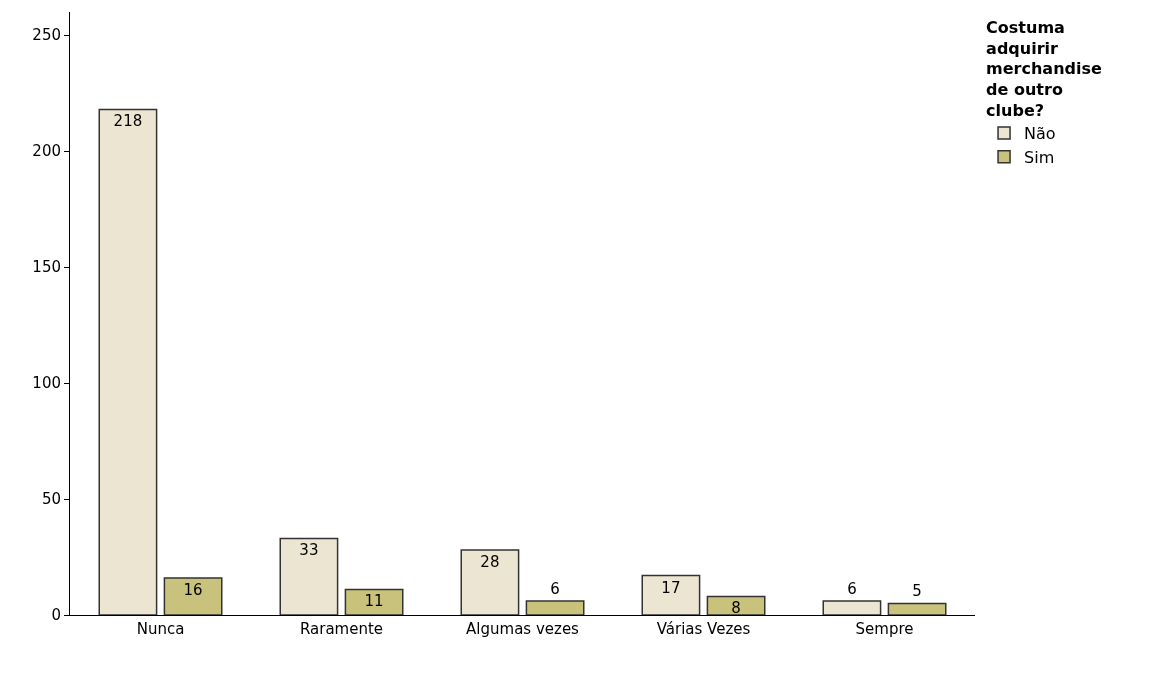 The height and width of the screenshot is (695, 1165). What do you see at coordinates (671, 587) in the screenshot?
I see `data-label: 17` at bounding box center [671, 587].